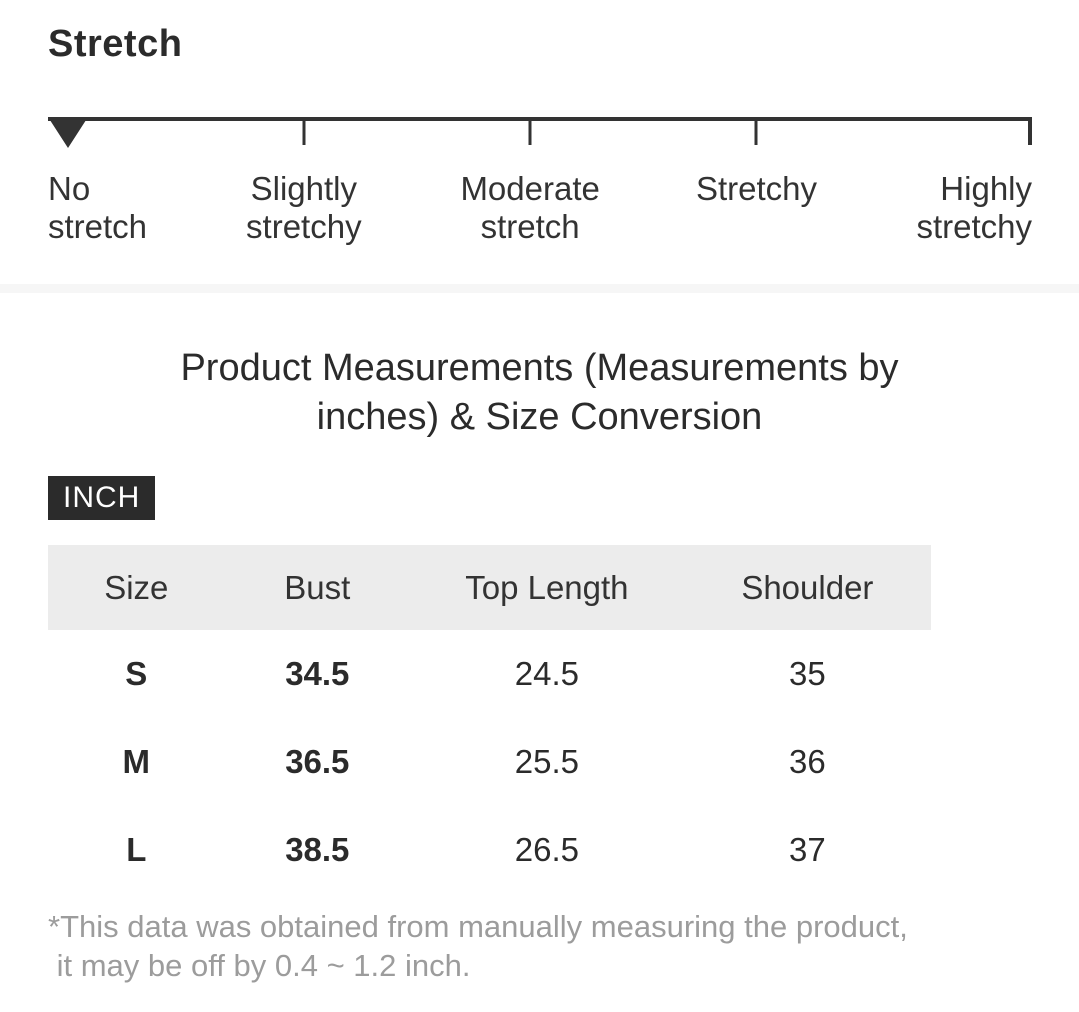 This screenshot has height=1012, width=1079. Describe the element at coordinates (317, 849) in the screenshot. I see `cell-bust: 38.5` at that location.